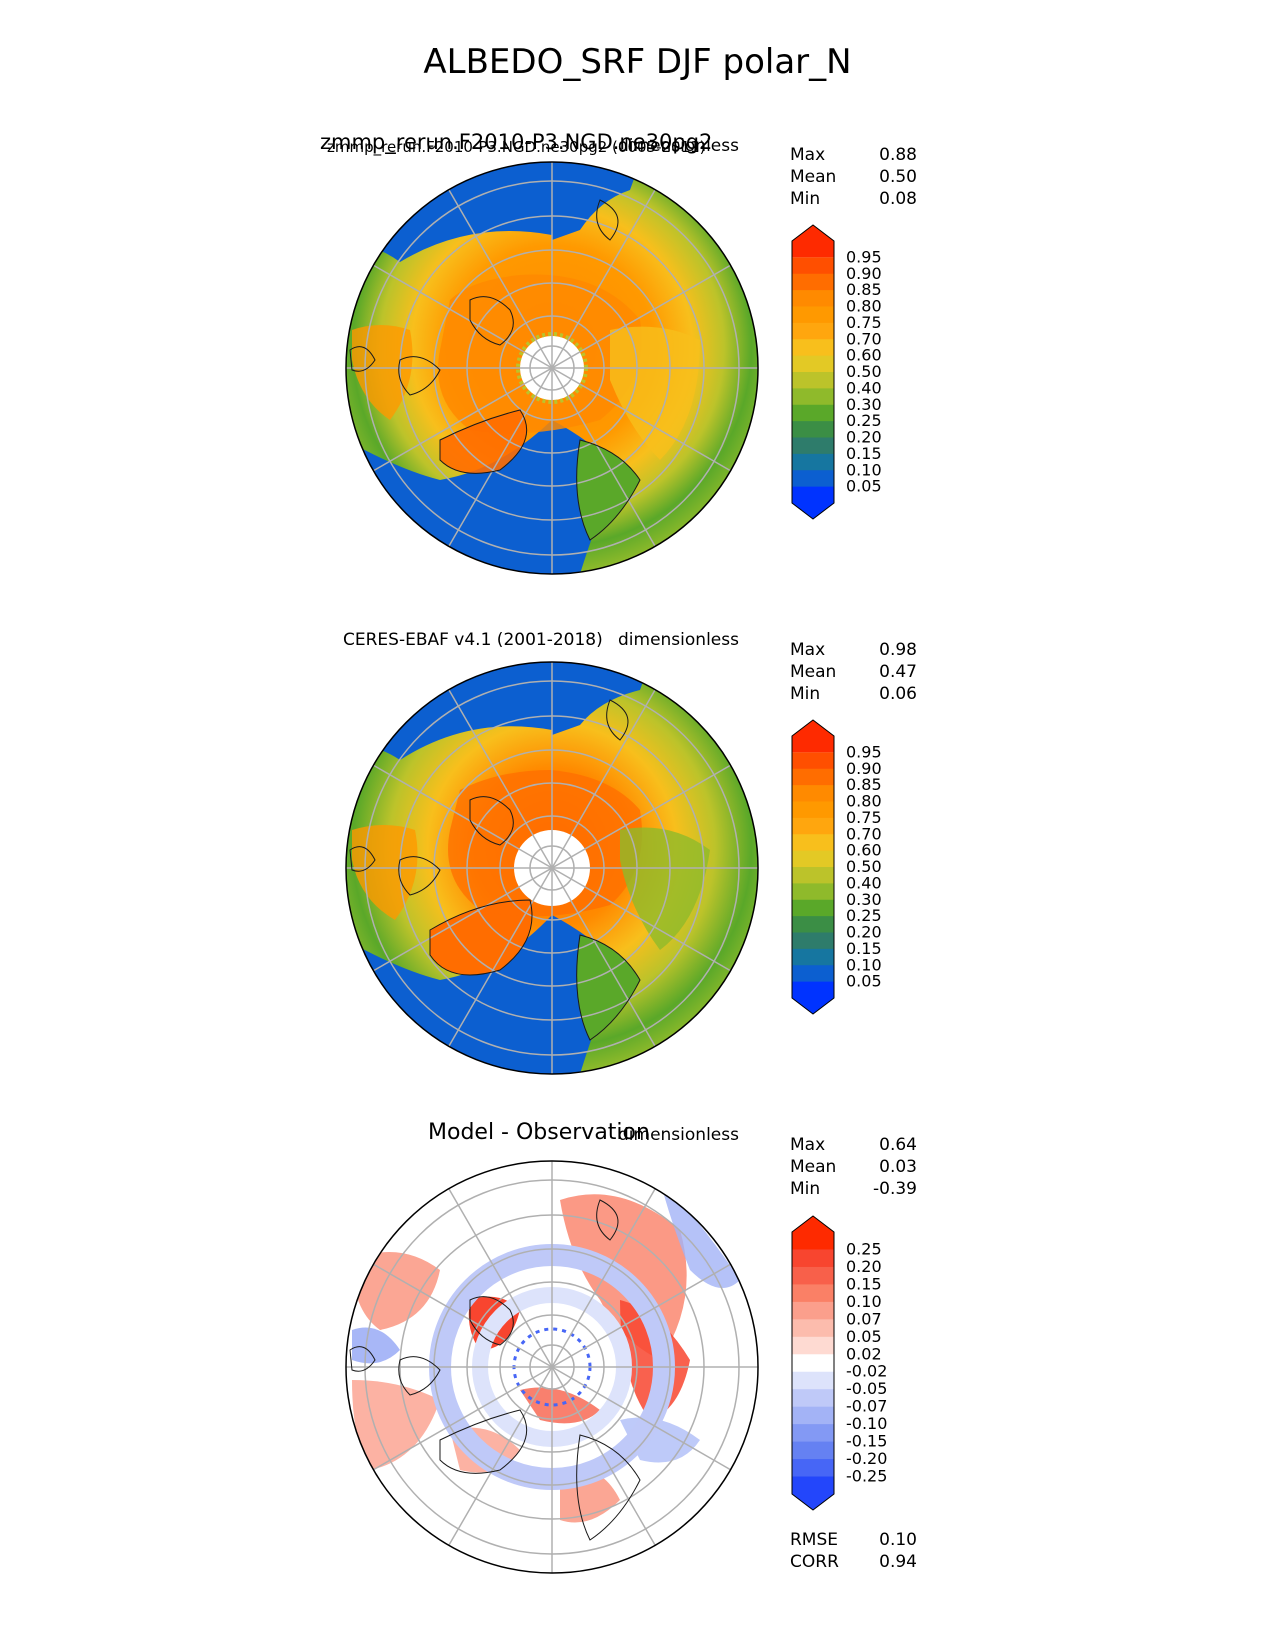 The height and width of the screenshot is (1650, 1275). I want to click on colorbar-tick-label: -0.20, so click(866, 1458).